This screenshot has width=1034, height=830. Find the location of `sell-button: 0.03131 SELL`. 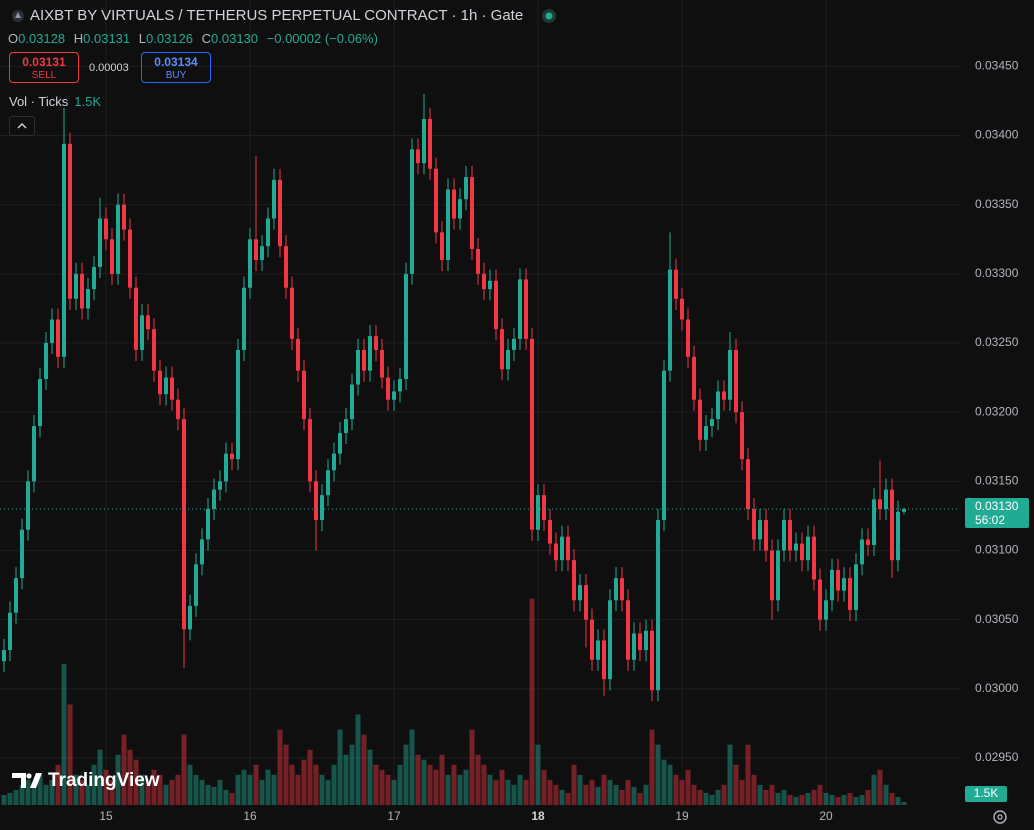

sell-button: 0.03131 SELL is located at coordinates (44, 67).